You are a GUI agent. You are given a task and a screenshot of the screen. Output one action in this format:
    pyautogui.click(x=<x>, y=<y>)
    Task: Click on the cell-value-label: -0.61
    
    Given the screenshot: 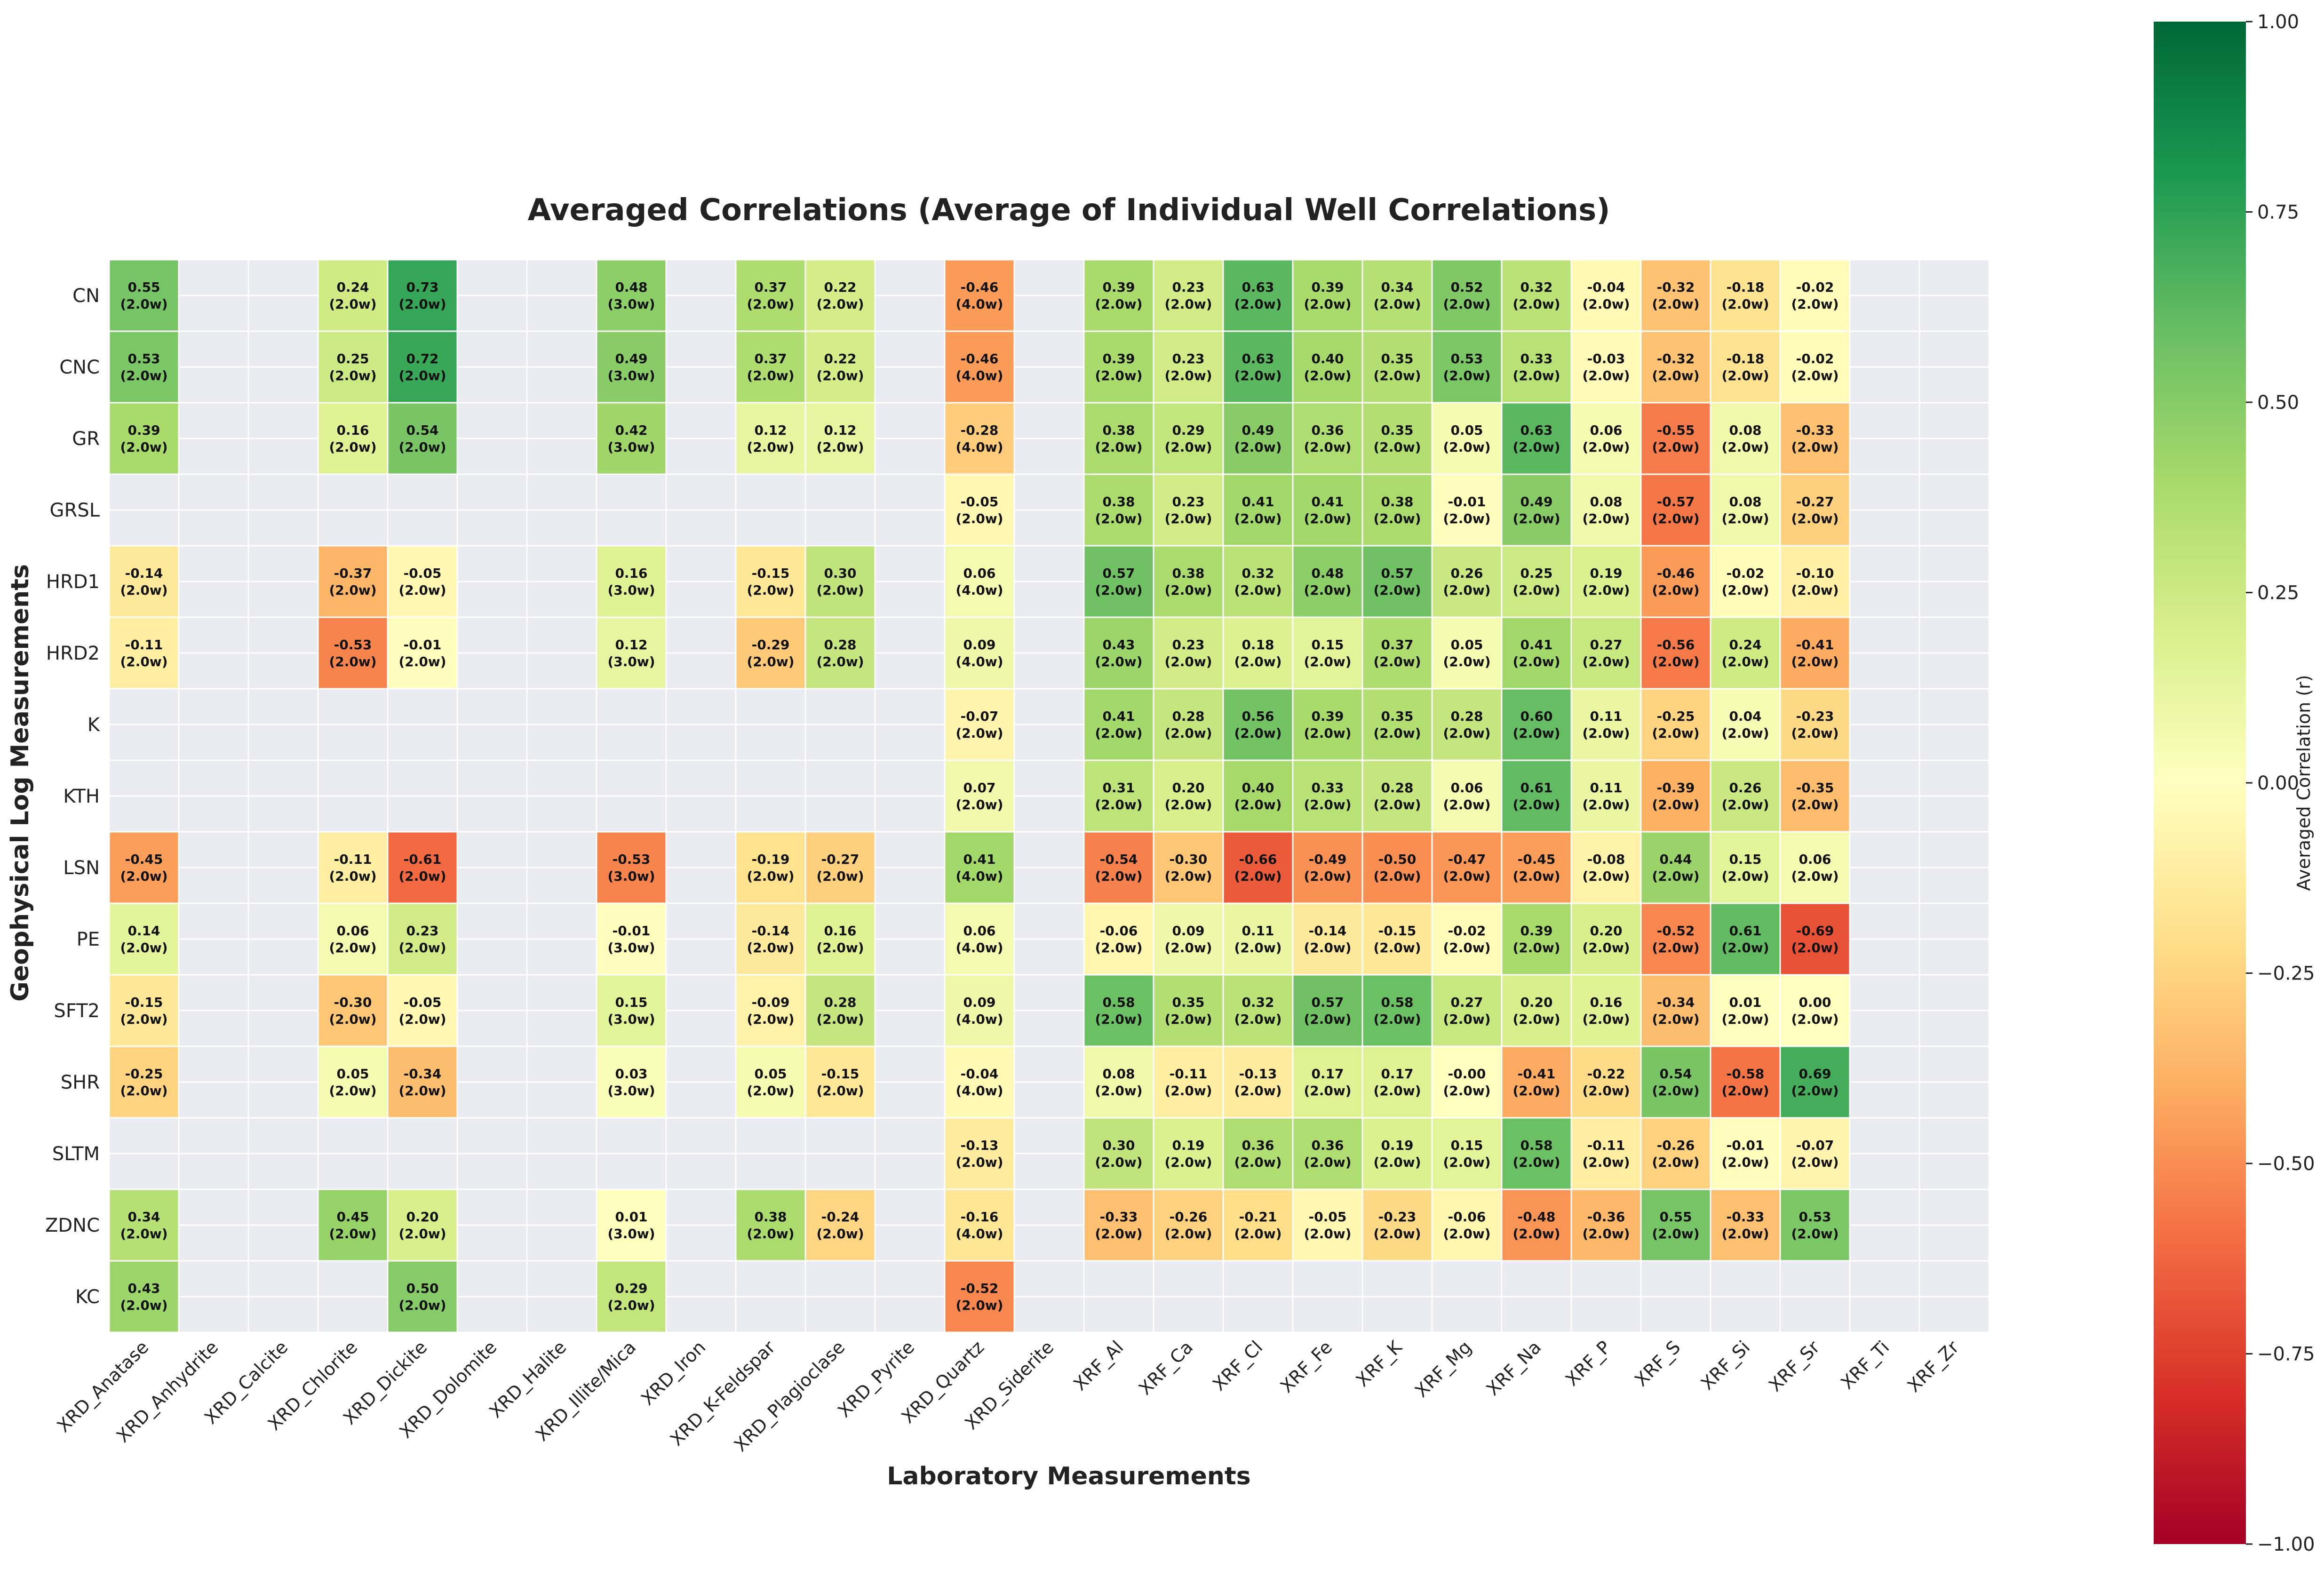 What is the action you would take?
    pyautogui.click(x=423, y=859)
    